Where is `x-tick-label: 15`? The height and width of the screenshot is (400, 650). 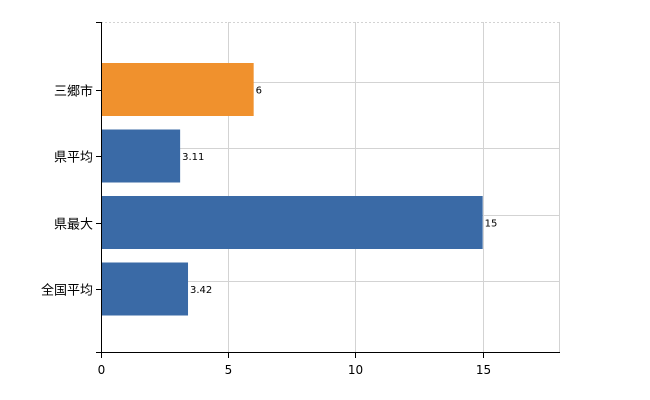
x-tick-label: 15 is located at coordinates (483, 370).